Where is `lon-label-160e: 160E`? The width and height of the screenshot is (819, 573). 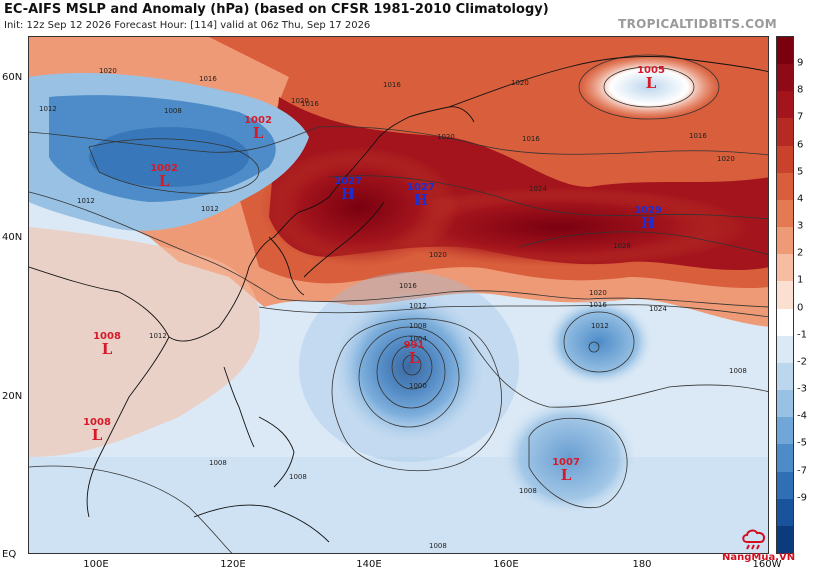 lon-label-160e: 160E is located at coordinates (506, 564).